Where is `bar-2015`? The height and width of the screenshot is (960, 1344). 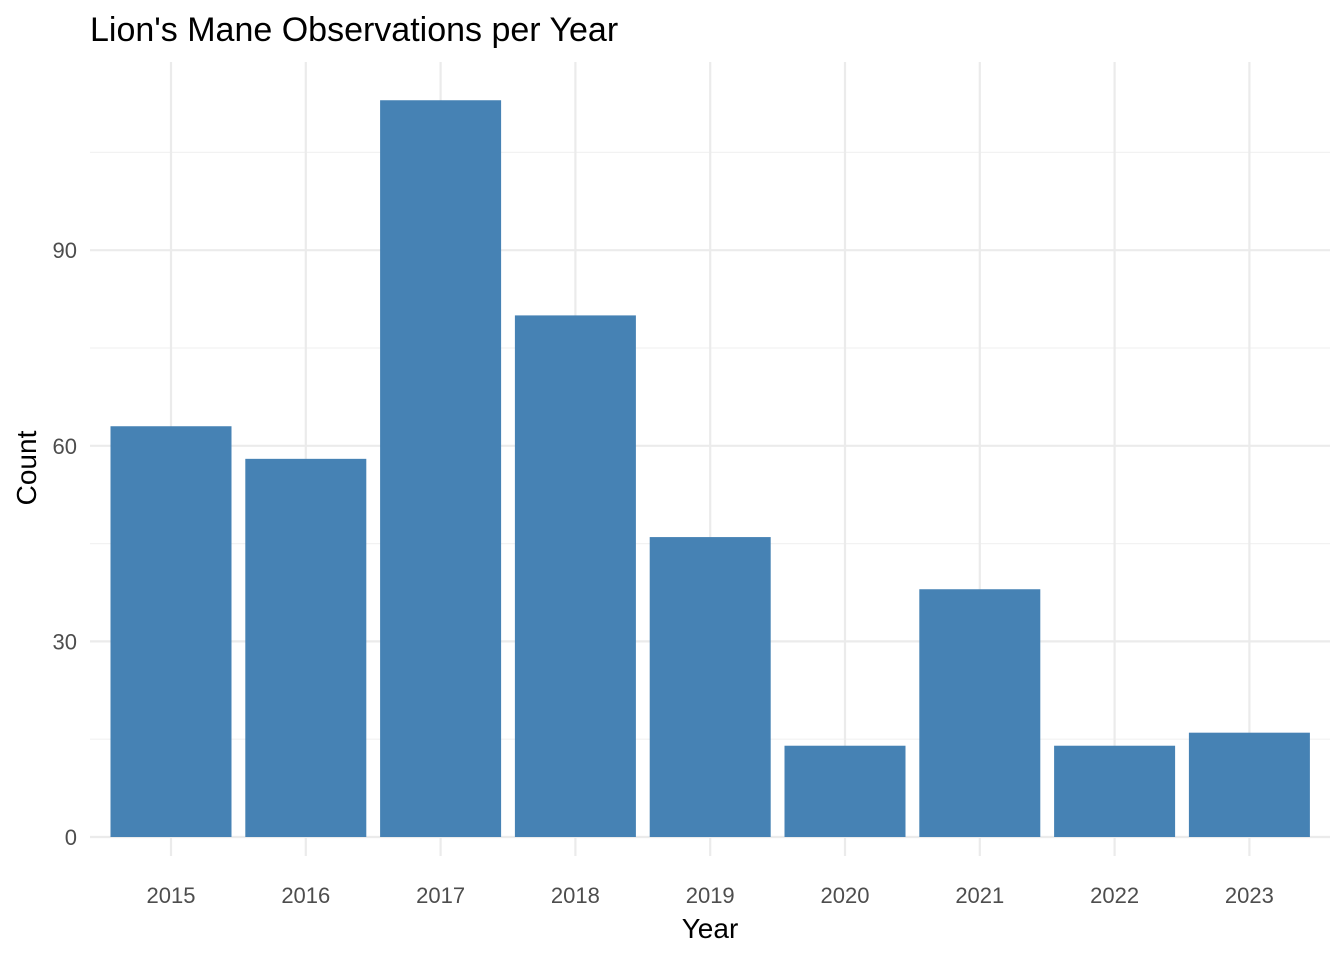
bar-2015 is located at coordinates (171, 631).